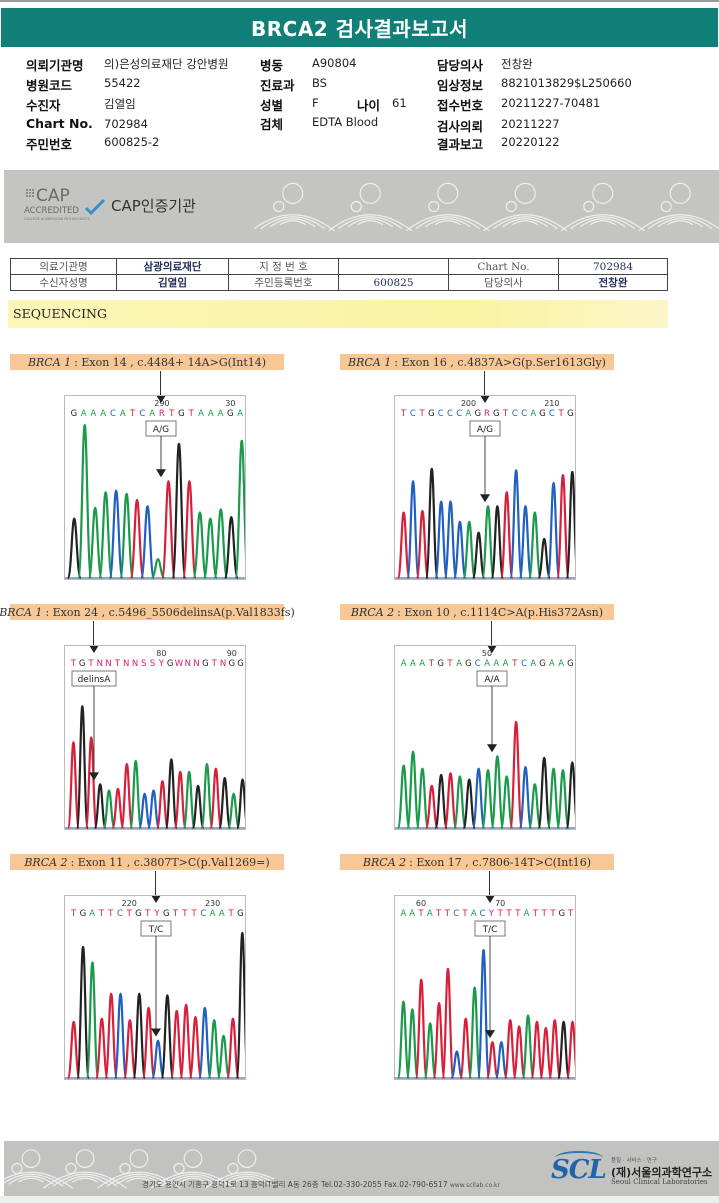  I want to click on label-hospital-code: 병원코드, so click(49, 85).